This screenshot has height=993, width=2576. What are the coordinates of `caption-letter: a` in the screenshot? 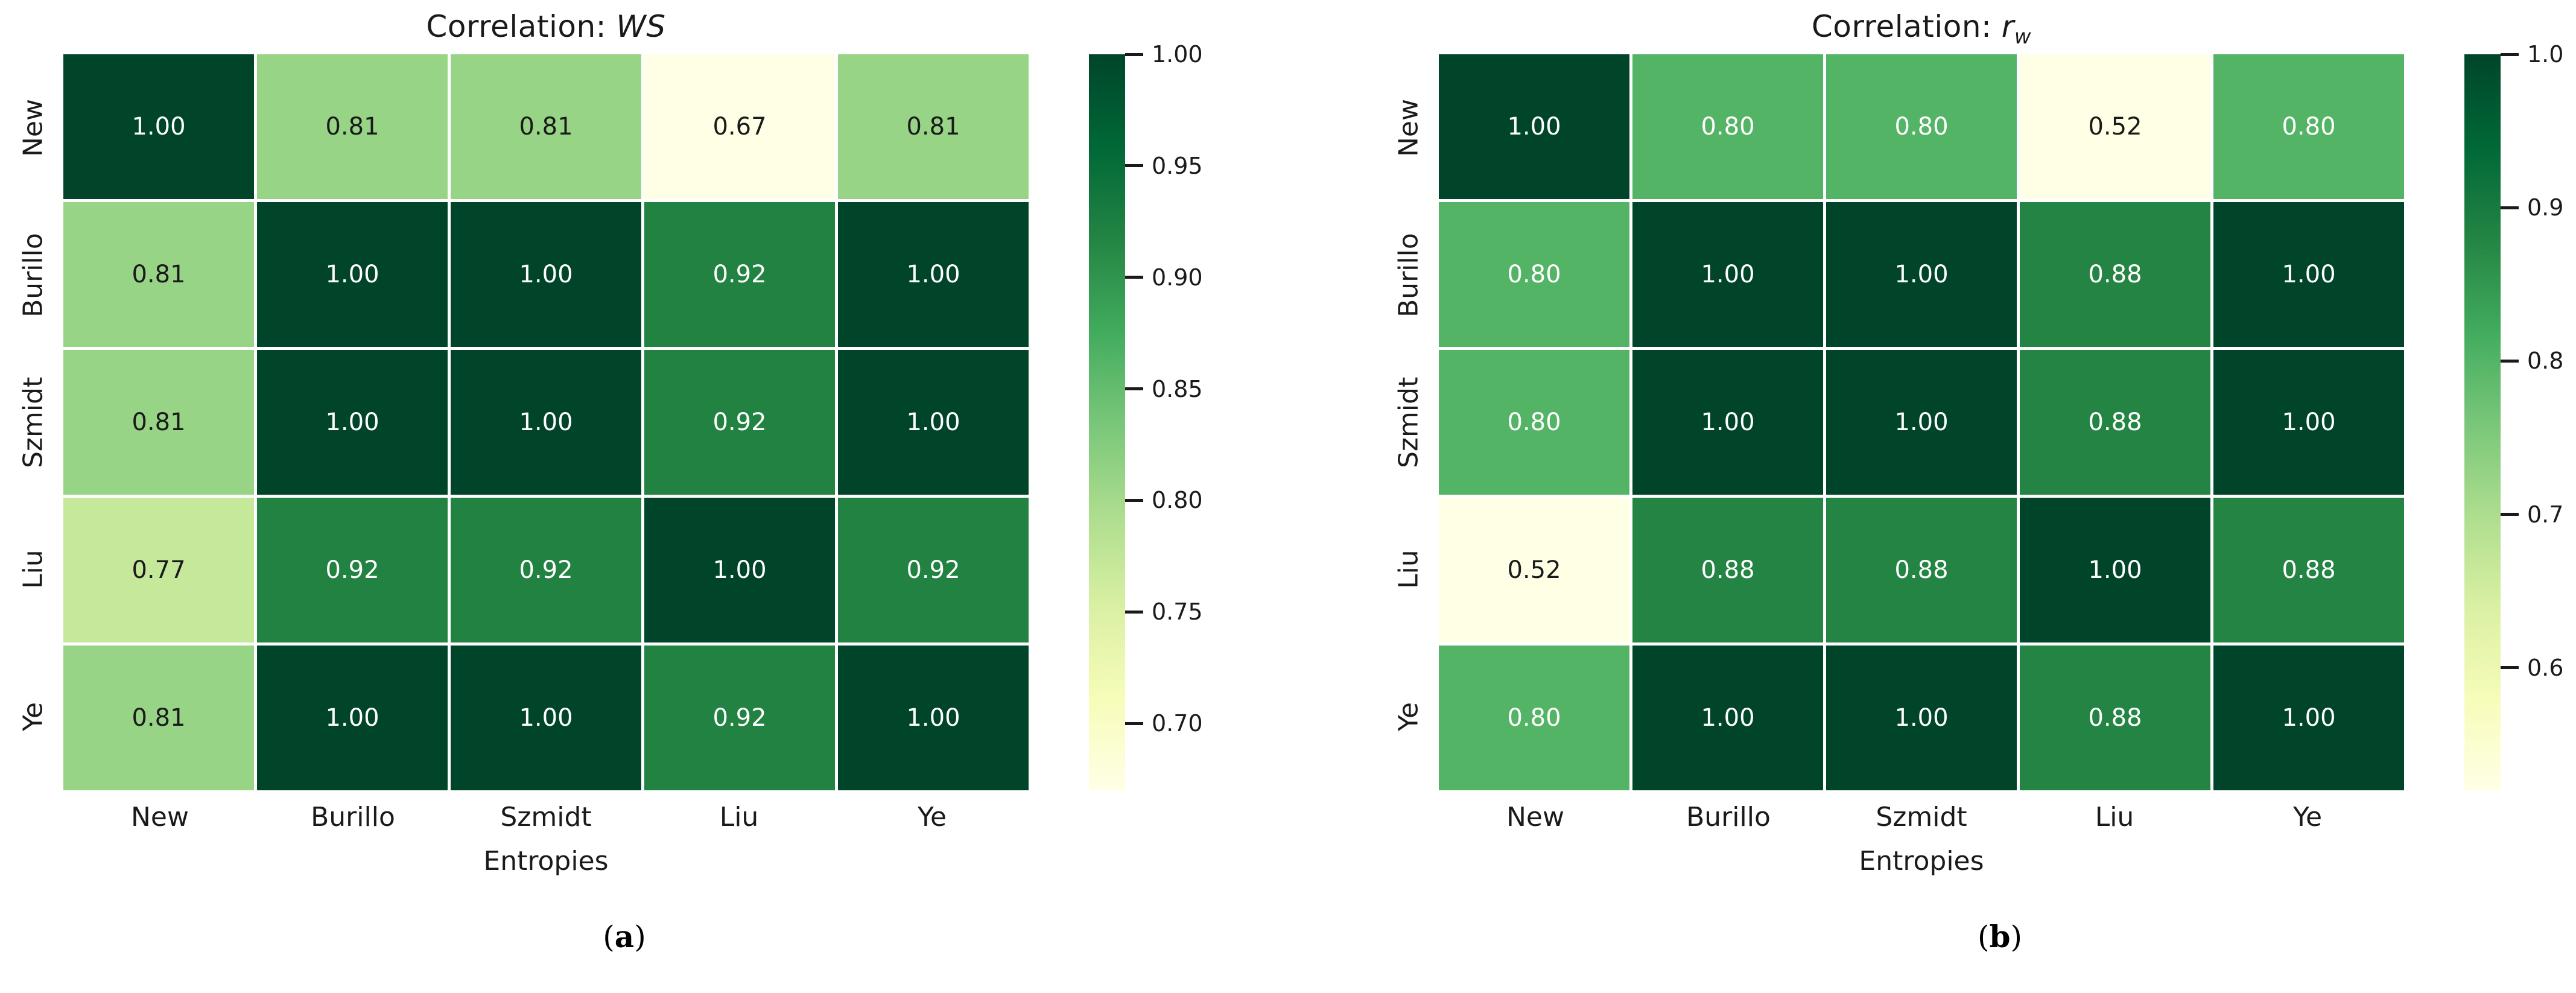 It's located at (624, 937).